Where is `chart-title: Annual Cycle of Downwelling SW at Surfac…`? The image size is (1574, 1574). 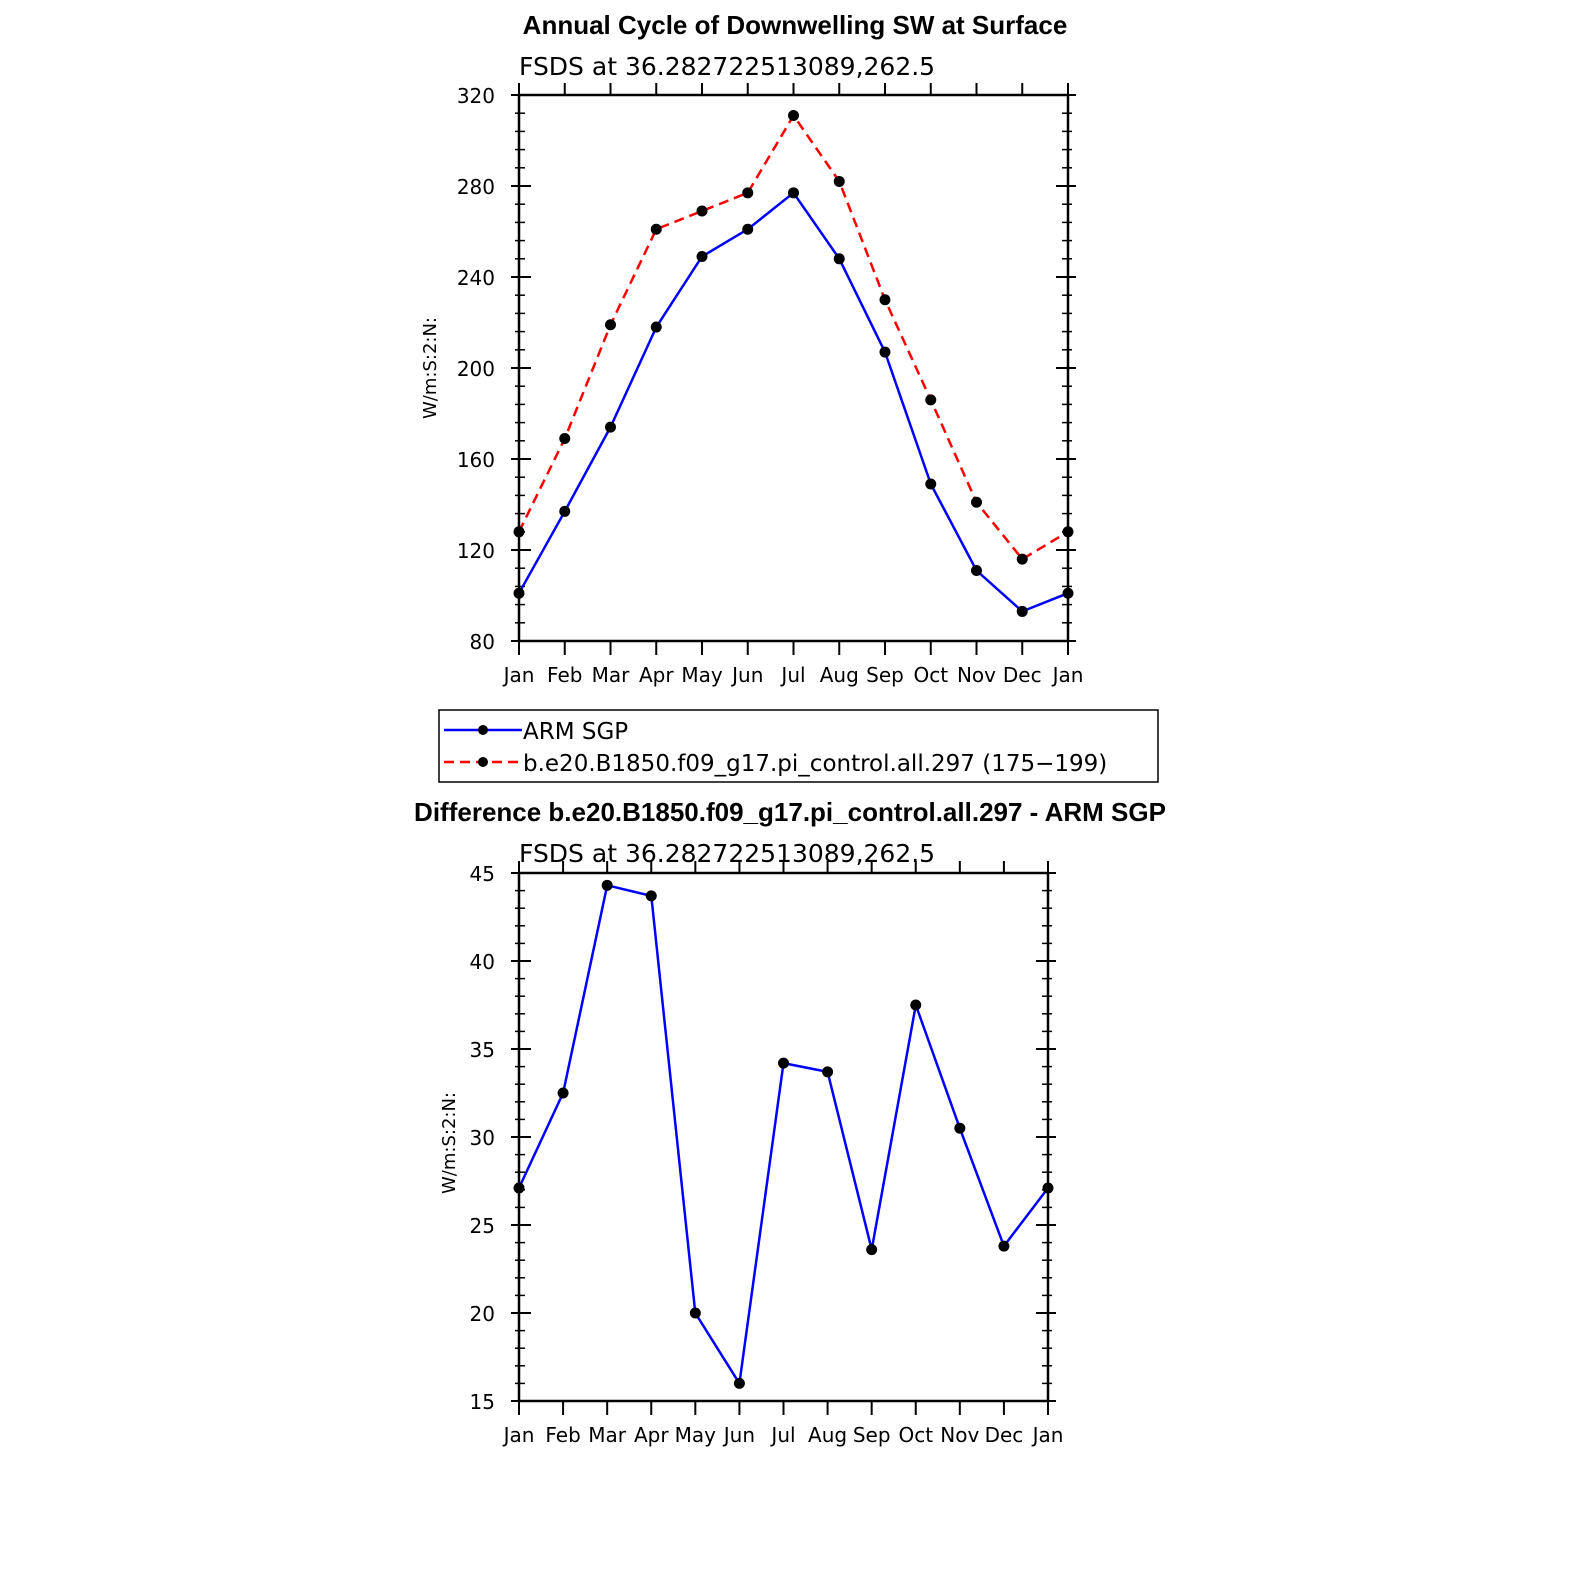
chart-title: Annual Cycle of Downwelling SW at Surfac… is located at coordinates (795, 25).